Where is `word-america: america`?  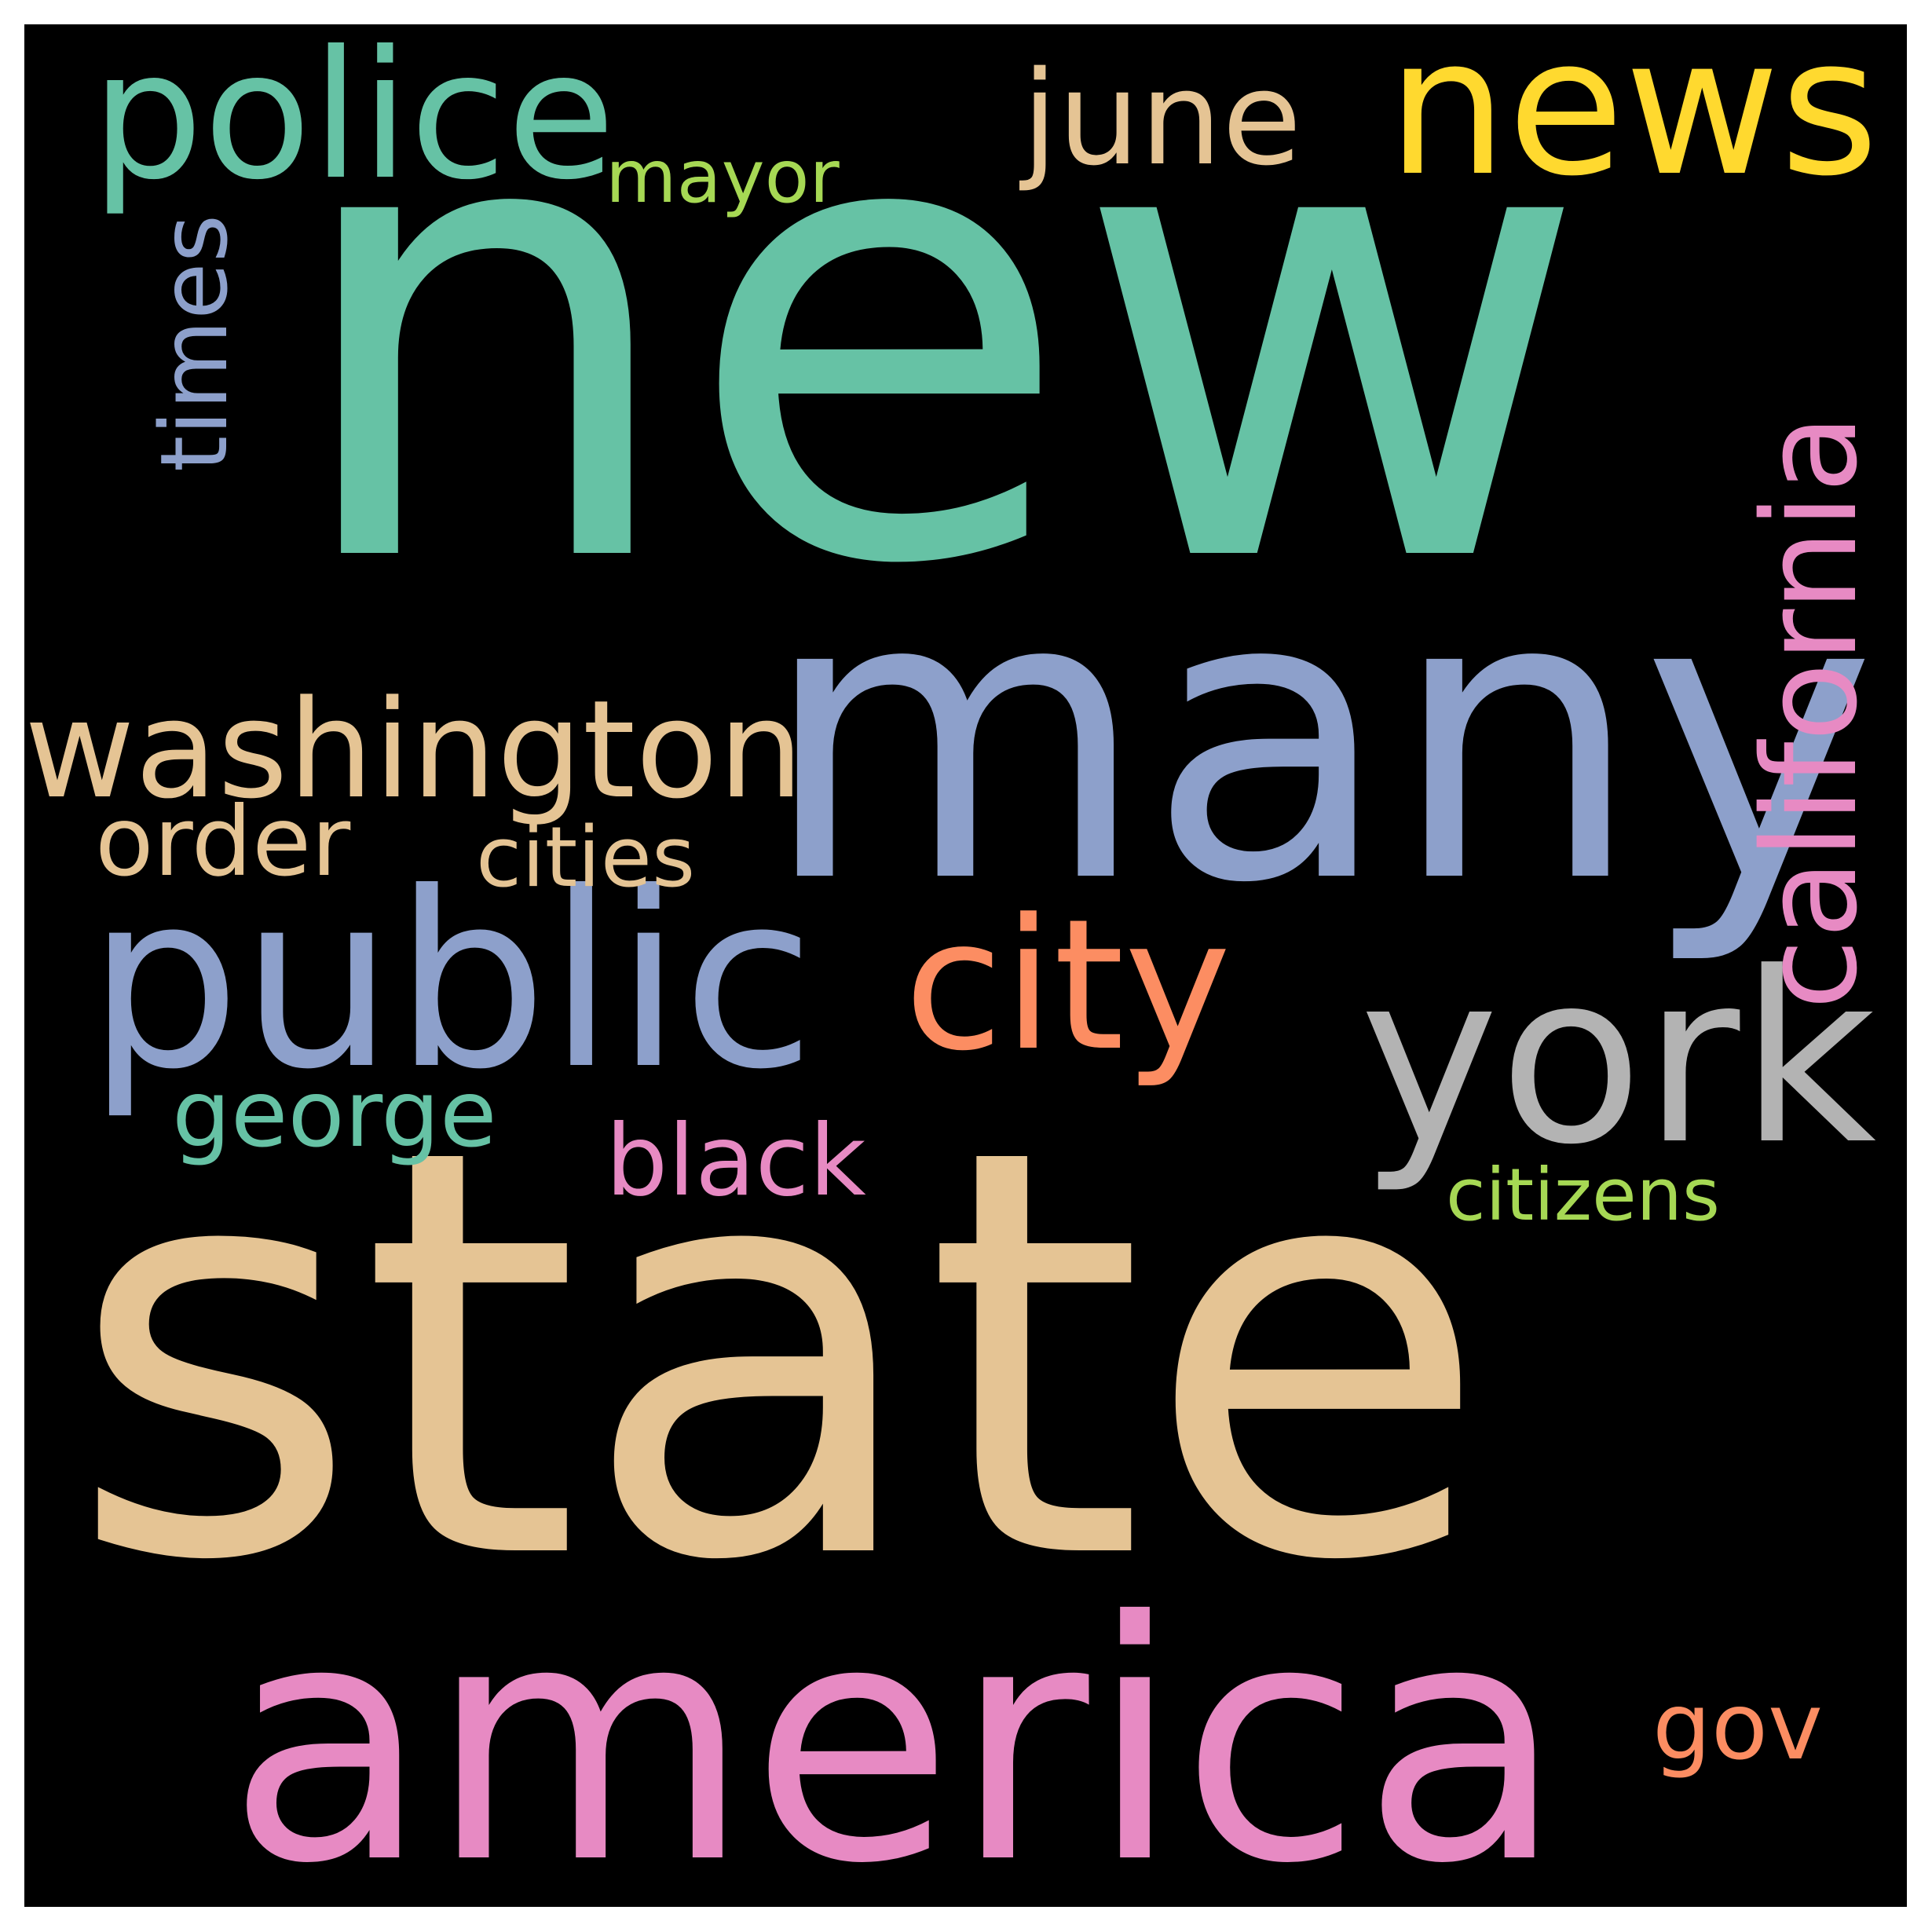 word-america: america is located at coordinates (896, 1730).